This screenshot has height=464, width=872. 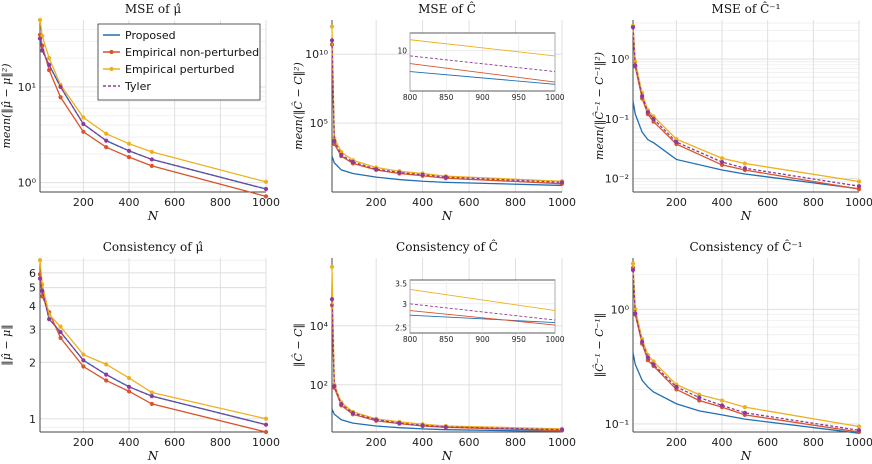 I want to click on inset-x-tick-label: 1000, so click(x=554, y=339).